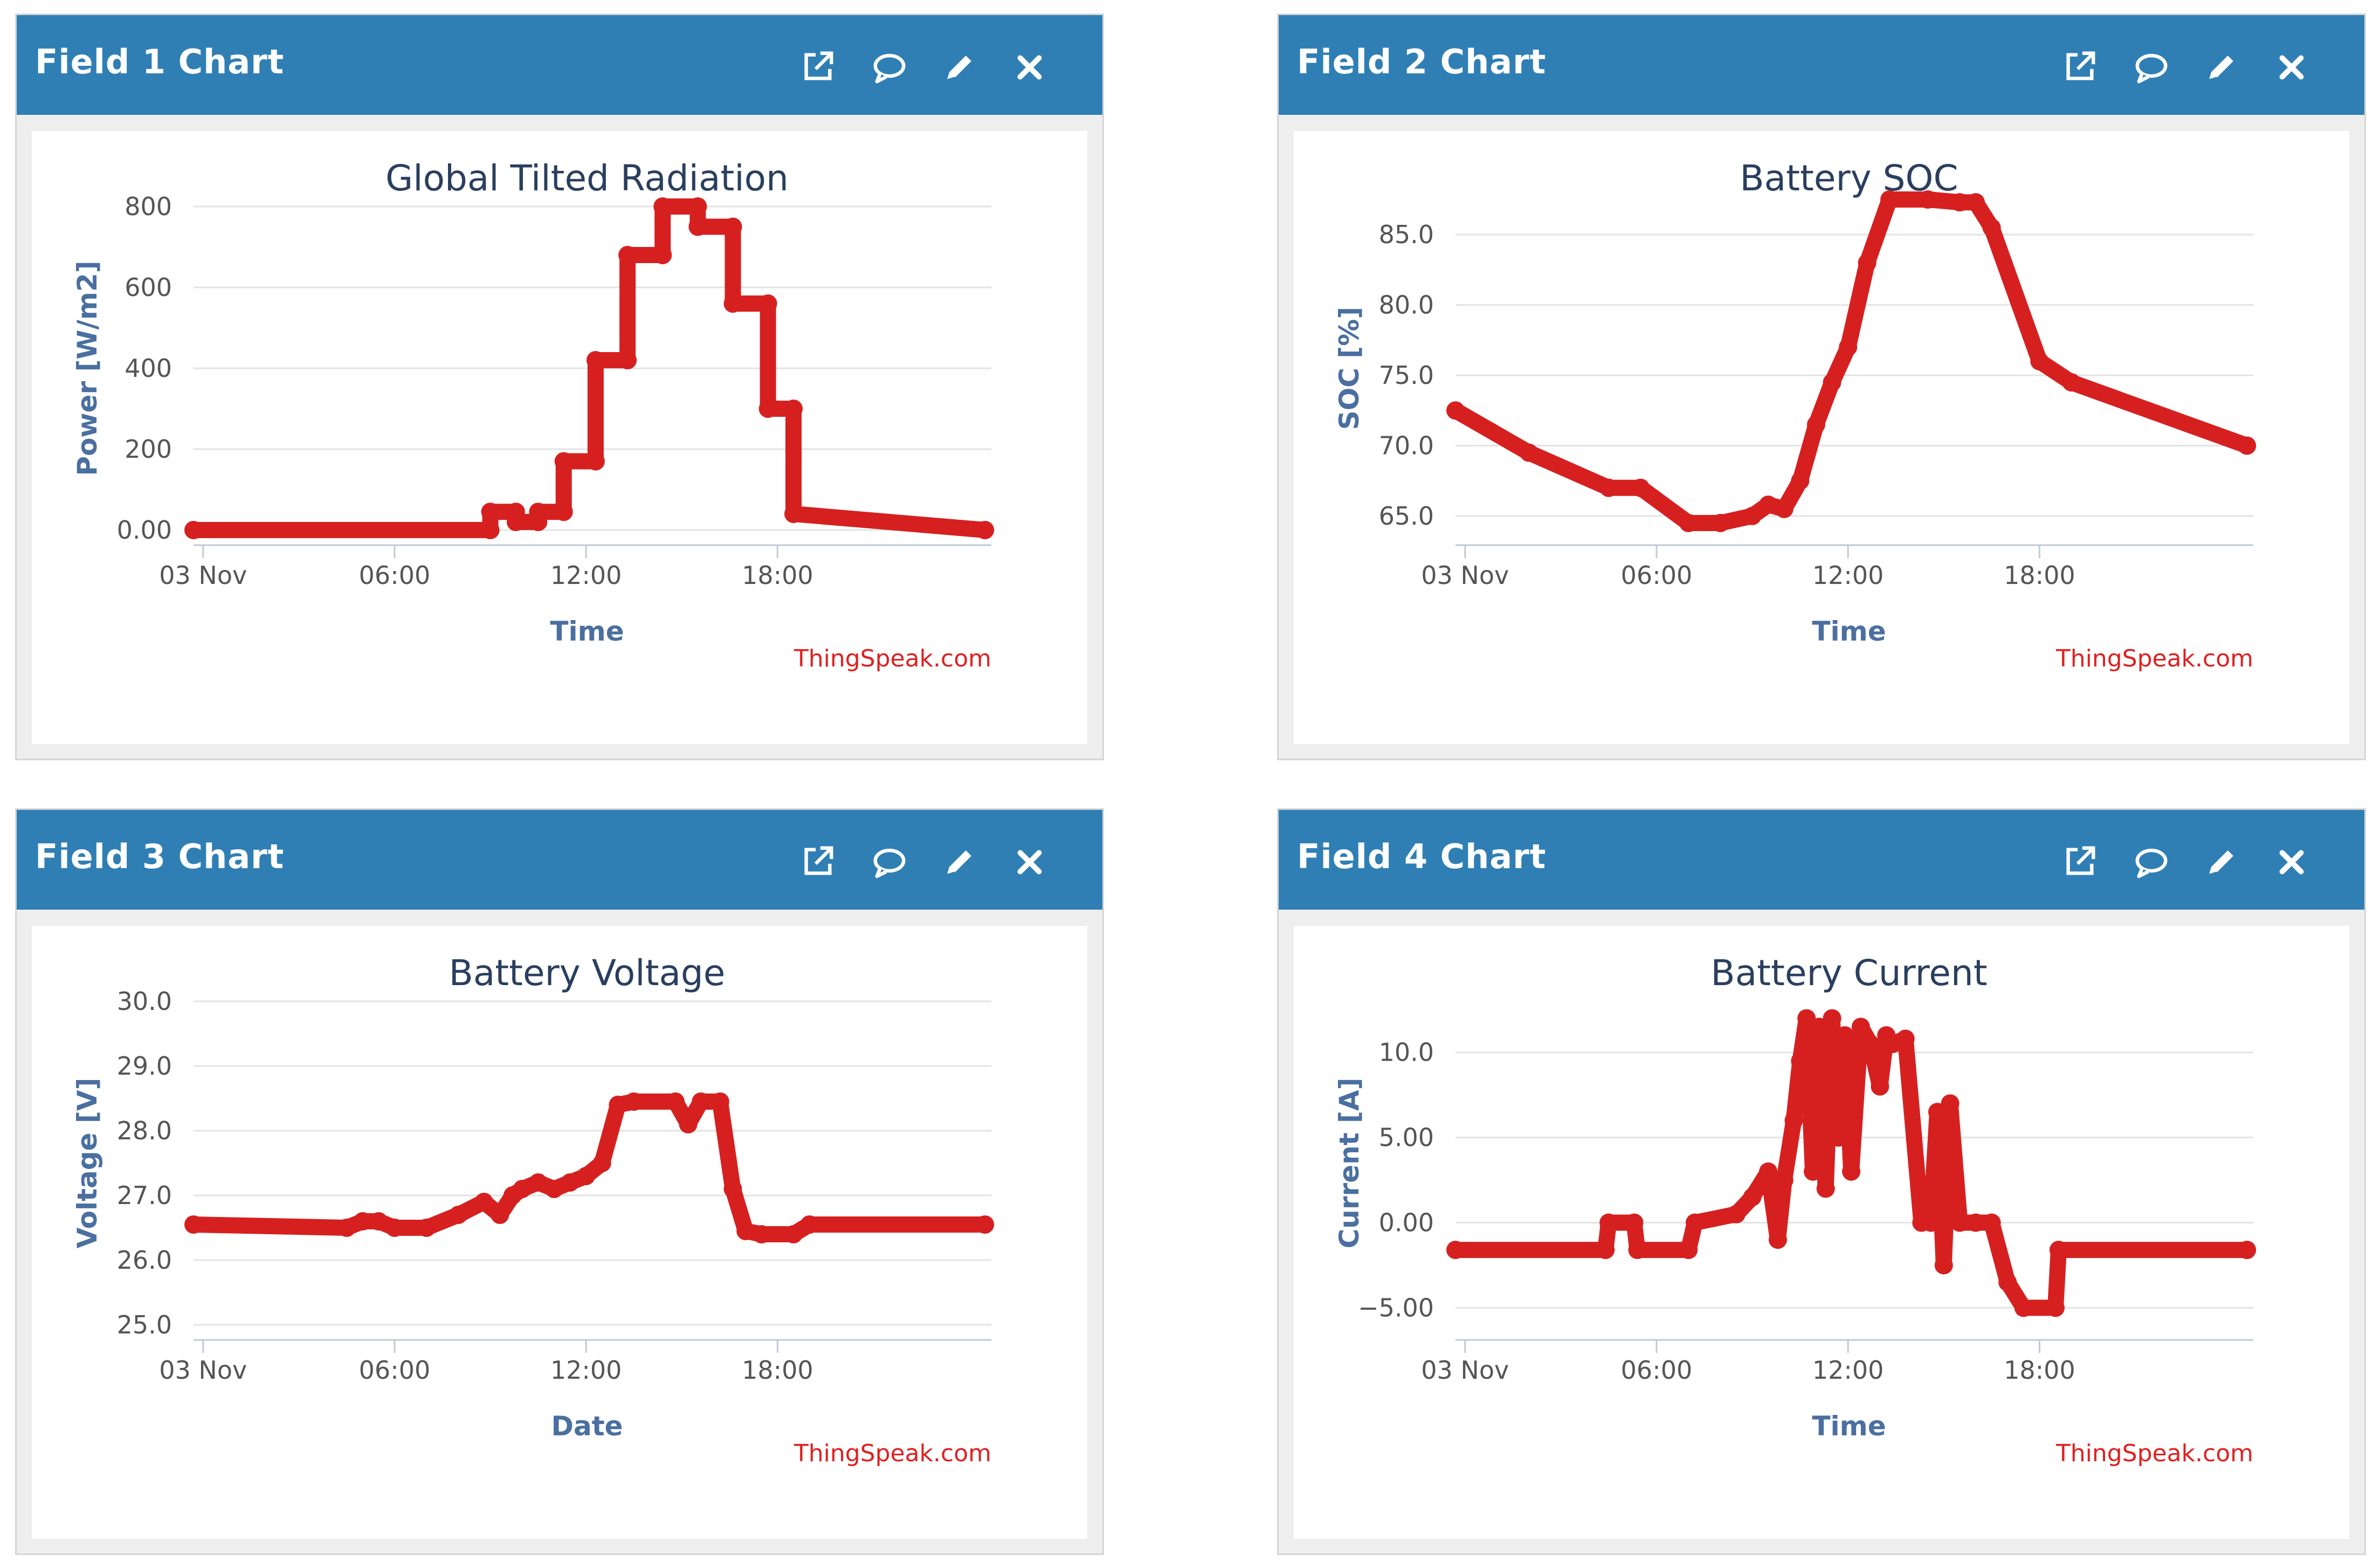 This screenshot has height=1561, width=2380. Describe the element at coordinates (1406, 516) in the screenshot. I see `y-tick-label: 65.0` at that location.